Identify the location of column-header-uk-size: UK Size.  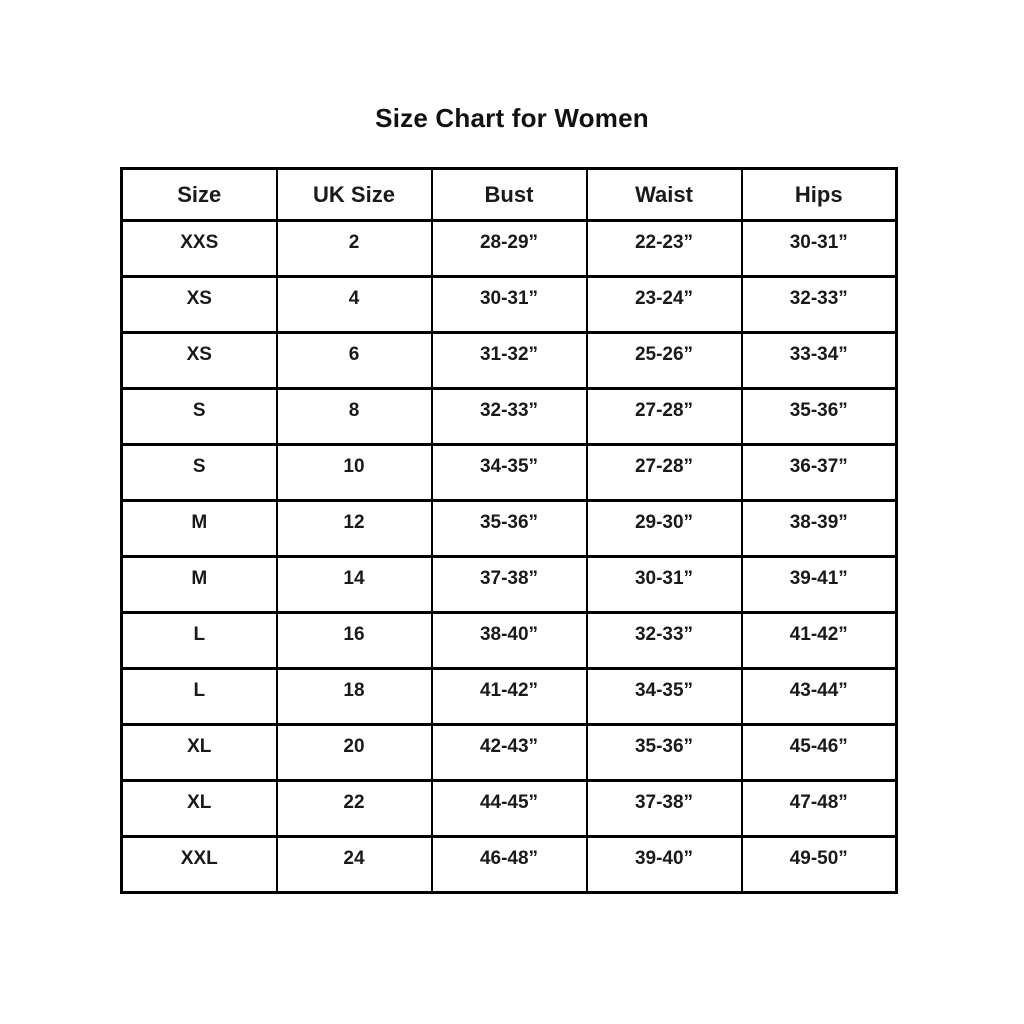
(354, 194).